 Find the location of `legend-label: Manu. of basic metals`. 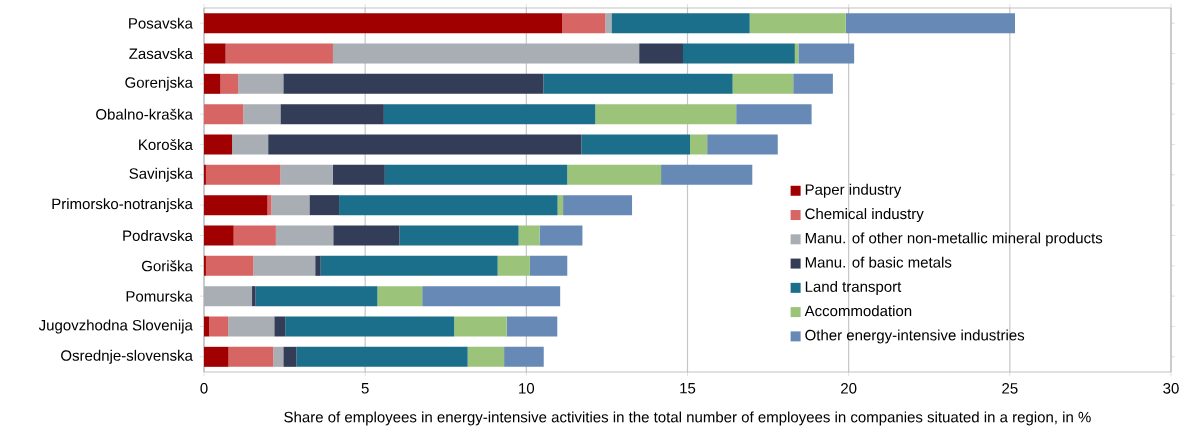

legend-label: Manu. of basic metals is located at coordinates (878, 262).